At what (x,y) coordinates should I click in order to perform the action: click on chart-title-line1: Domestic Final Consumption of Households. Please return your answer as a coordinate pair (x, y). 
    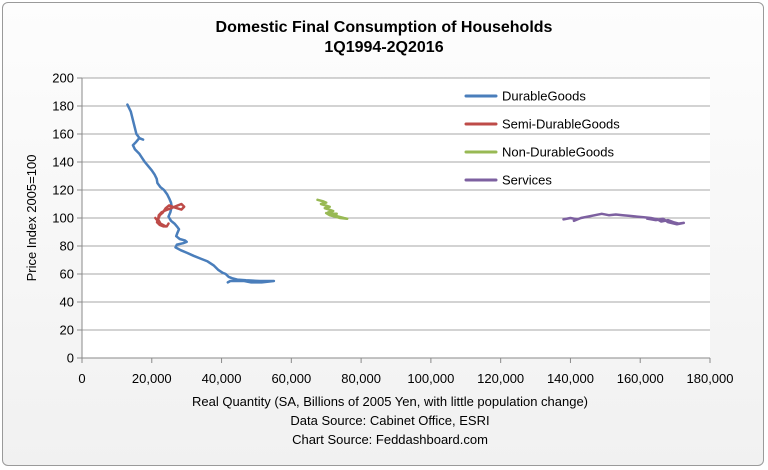
    Looking at the image, I should click on (384, 27).